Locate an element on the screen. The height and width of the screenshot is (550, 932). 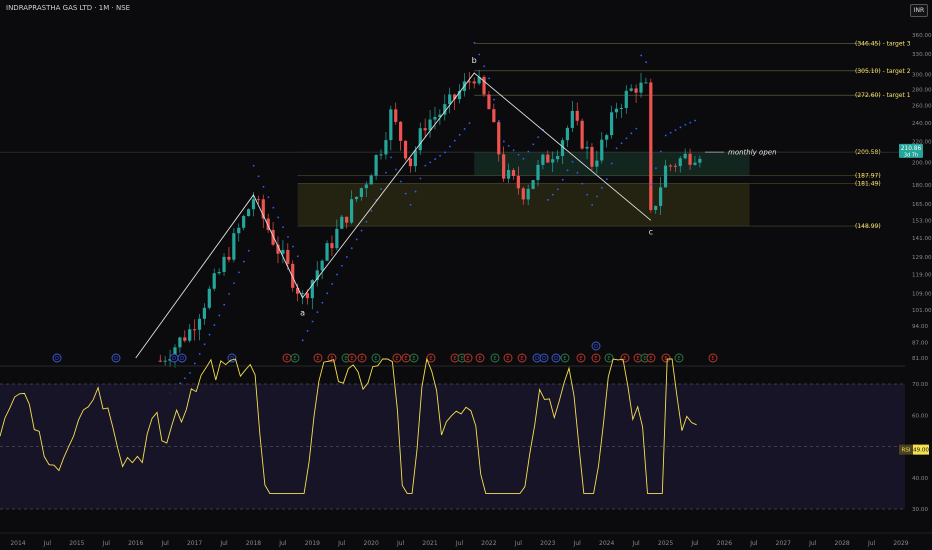
rsi-name: RSI is located at coordinates (906, 451).